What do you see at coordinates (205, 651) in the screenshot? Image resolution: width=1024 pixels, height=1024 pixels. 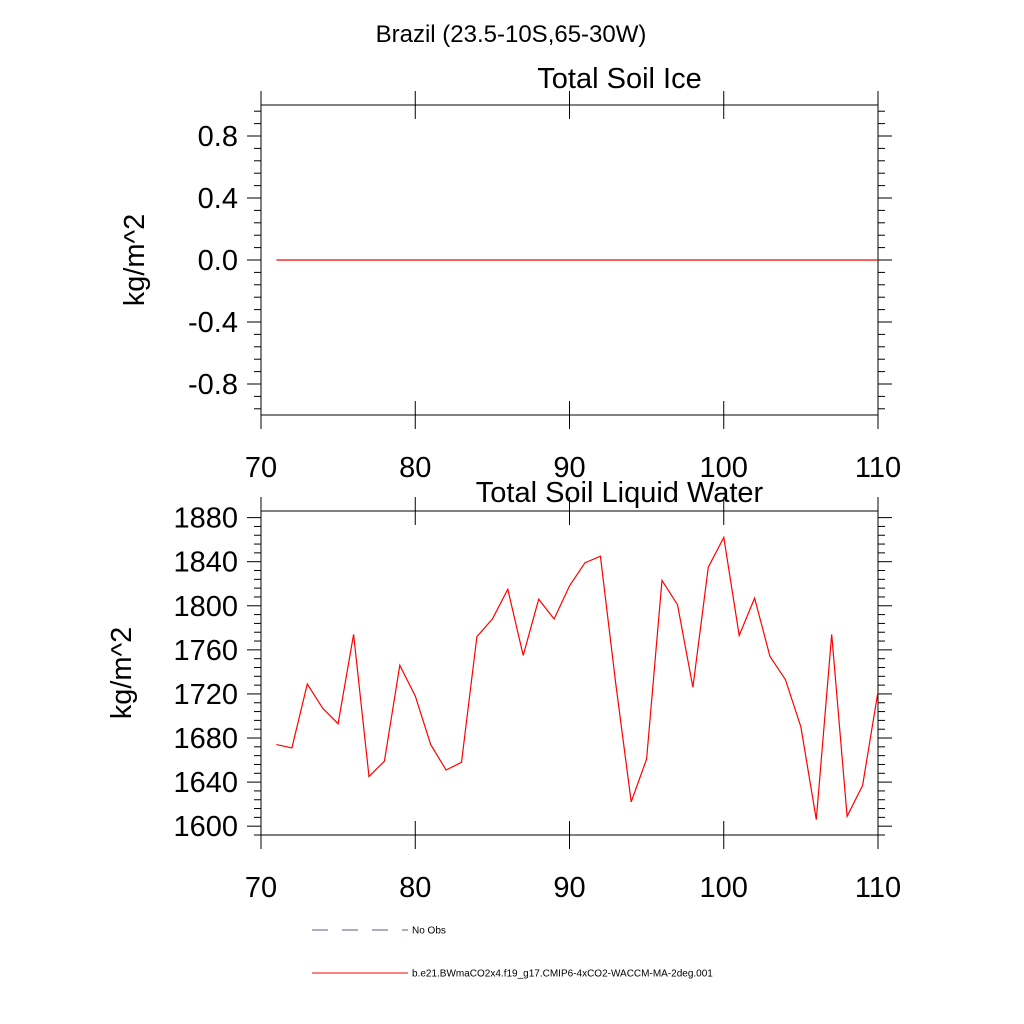 I see `y-tick-label: 1760` at bounding box center [205, 651].